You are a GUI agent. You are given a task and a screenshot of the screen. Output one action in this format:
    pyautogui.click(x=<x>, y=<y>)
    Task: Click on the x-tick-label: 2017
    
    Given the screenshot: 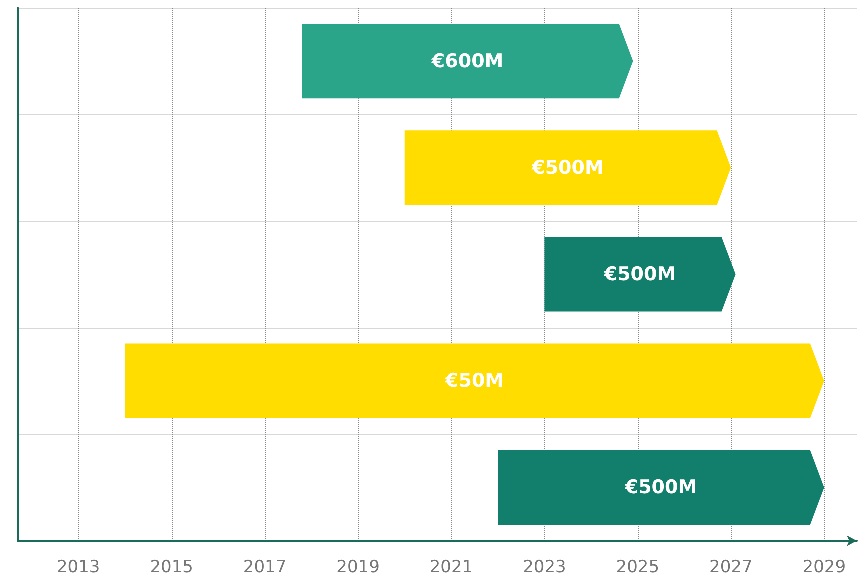 What is the action you would take?
    pyautogui.click(x=265, y=568)
    